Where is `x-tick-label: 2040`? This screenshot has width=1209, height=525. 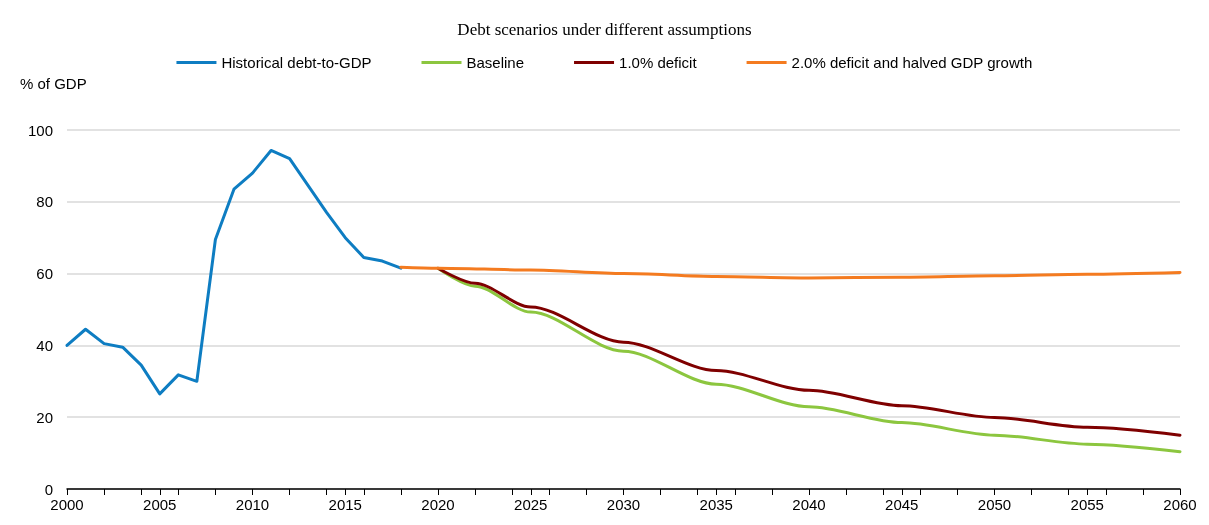
x-tick-label: 2040 is located at coordinates (809, 504).